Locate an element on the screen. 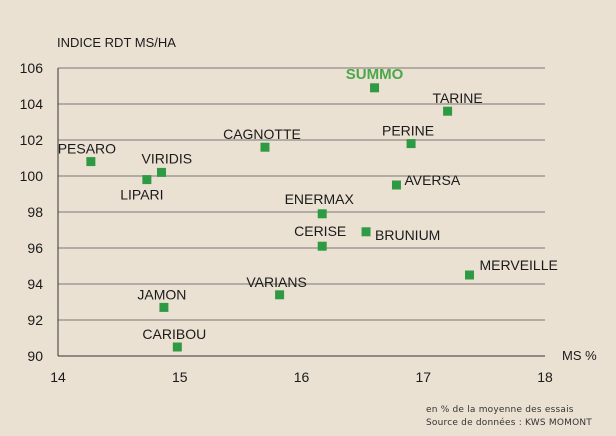 The image size is (616, 436). x-tick-labels: 14 15 16 17 18 is located at coordinates (301, 377).